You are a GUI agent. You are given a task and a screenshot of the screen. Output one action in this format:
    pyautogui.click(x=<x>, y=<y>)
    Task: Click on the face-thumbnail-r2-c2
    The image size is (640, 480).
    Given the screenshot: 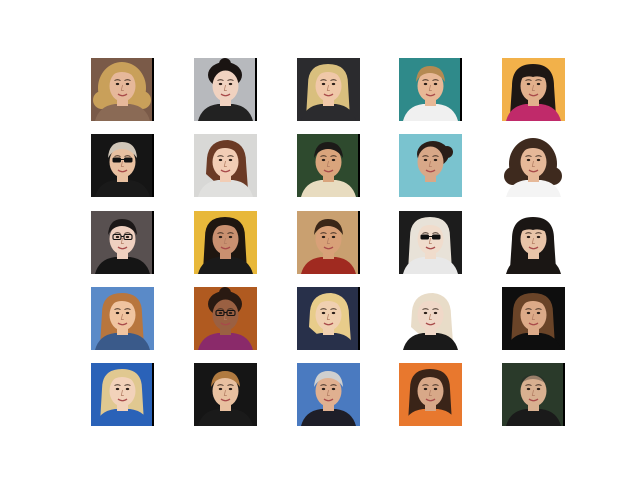 What is the action you would take?
    pyautogui.click(x=225, y=166)
    